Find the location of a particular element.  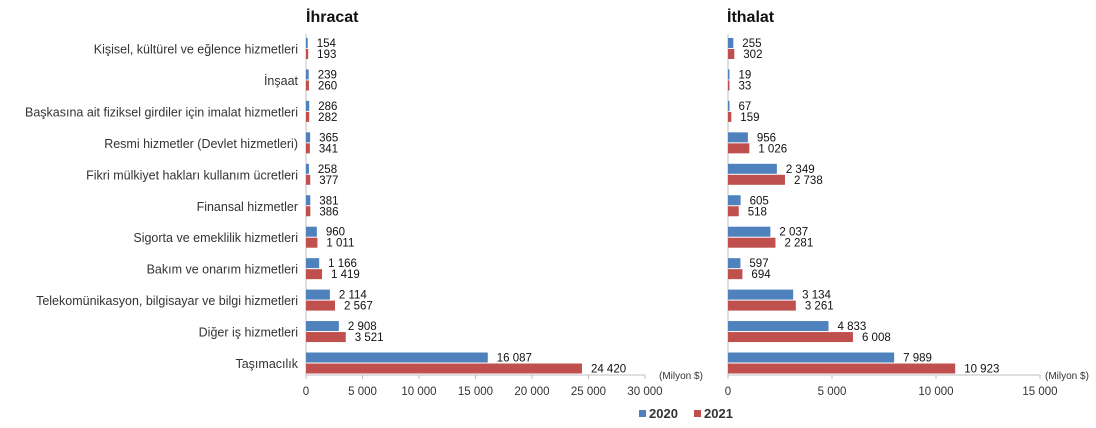

legend-label-2021: 2021 is located at coordinates (718, 413).